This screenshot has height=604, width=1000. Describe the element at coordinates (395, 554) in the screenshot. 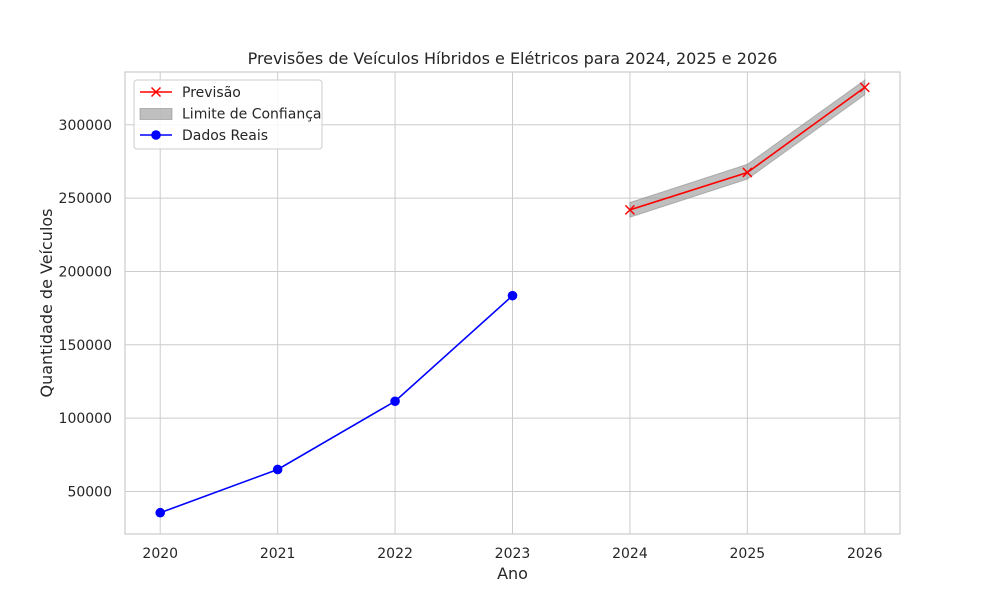

I see `x-tick-label: 2022` at that location.